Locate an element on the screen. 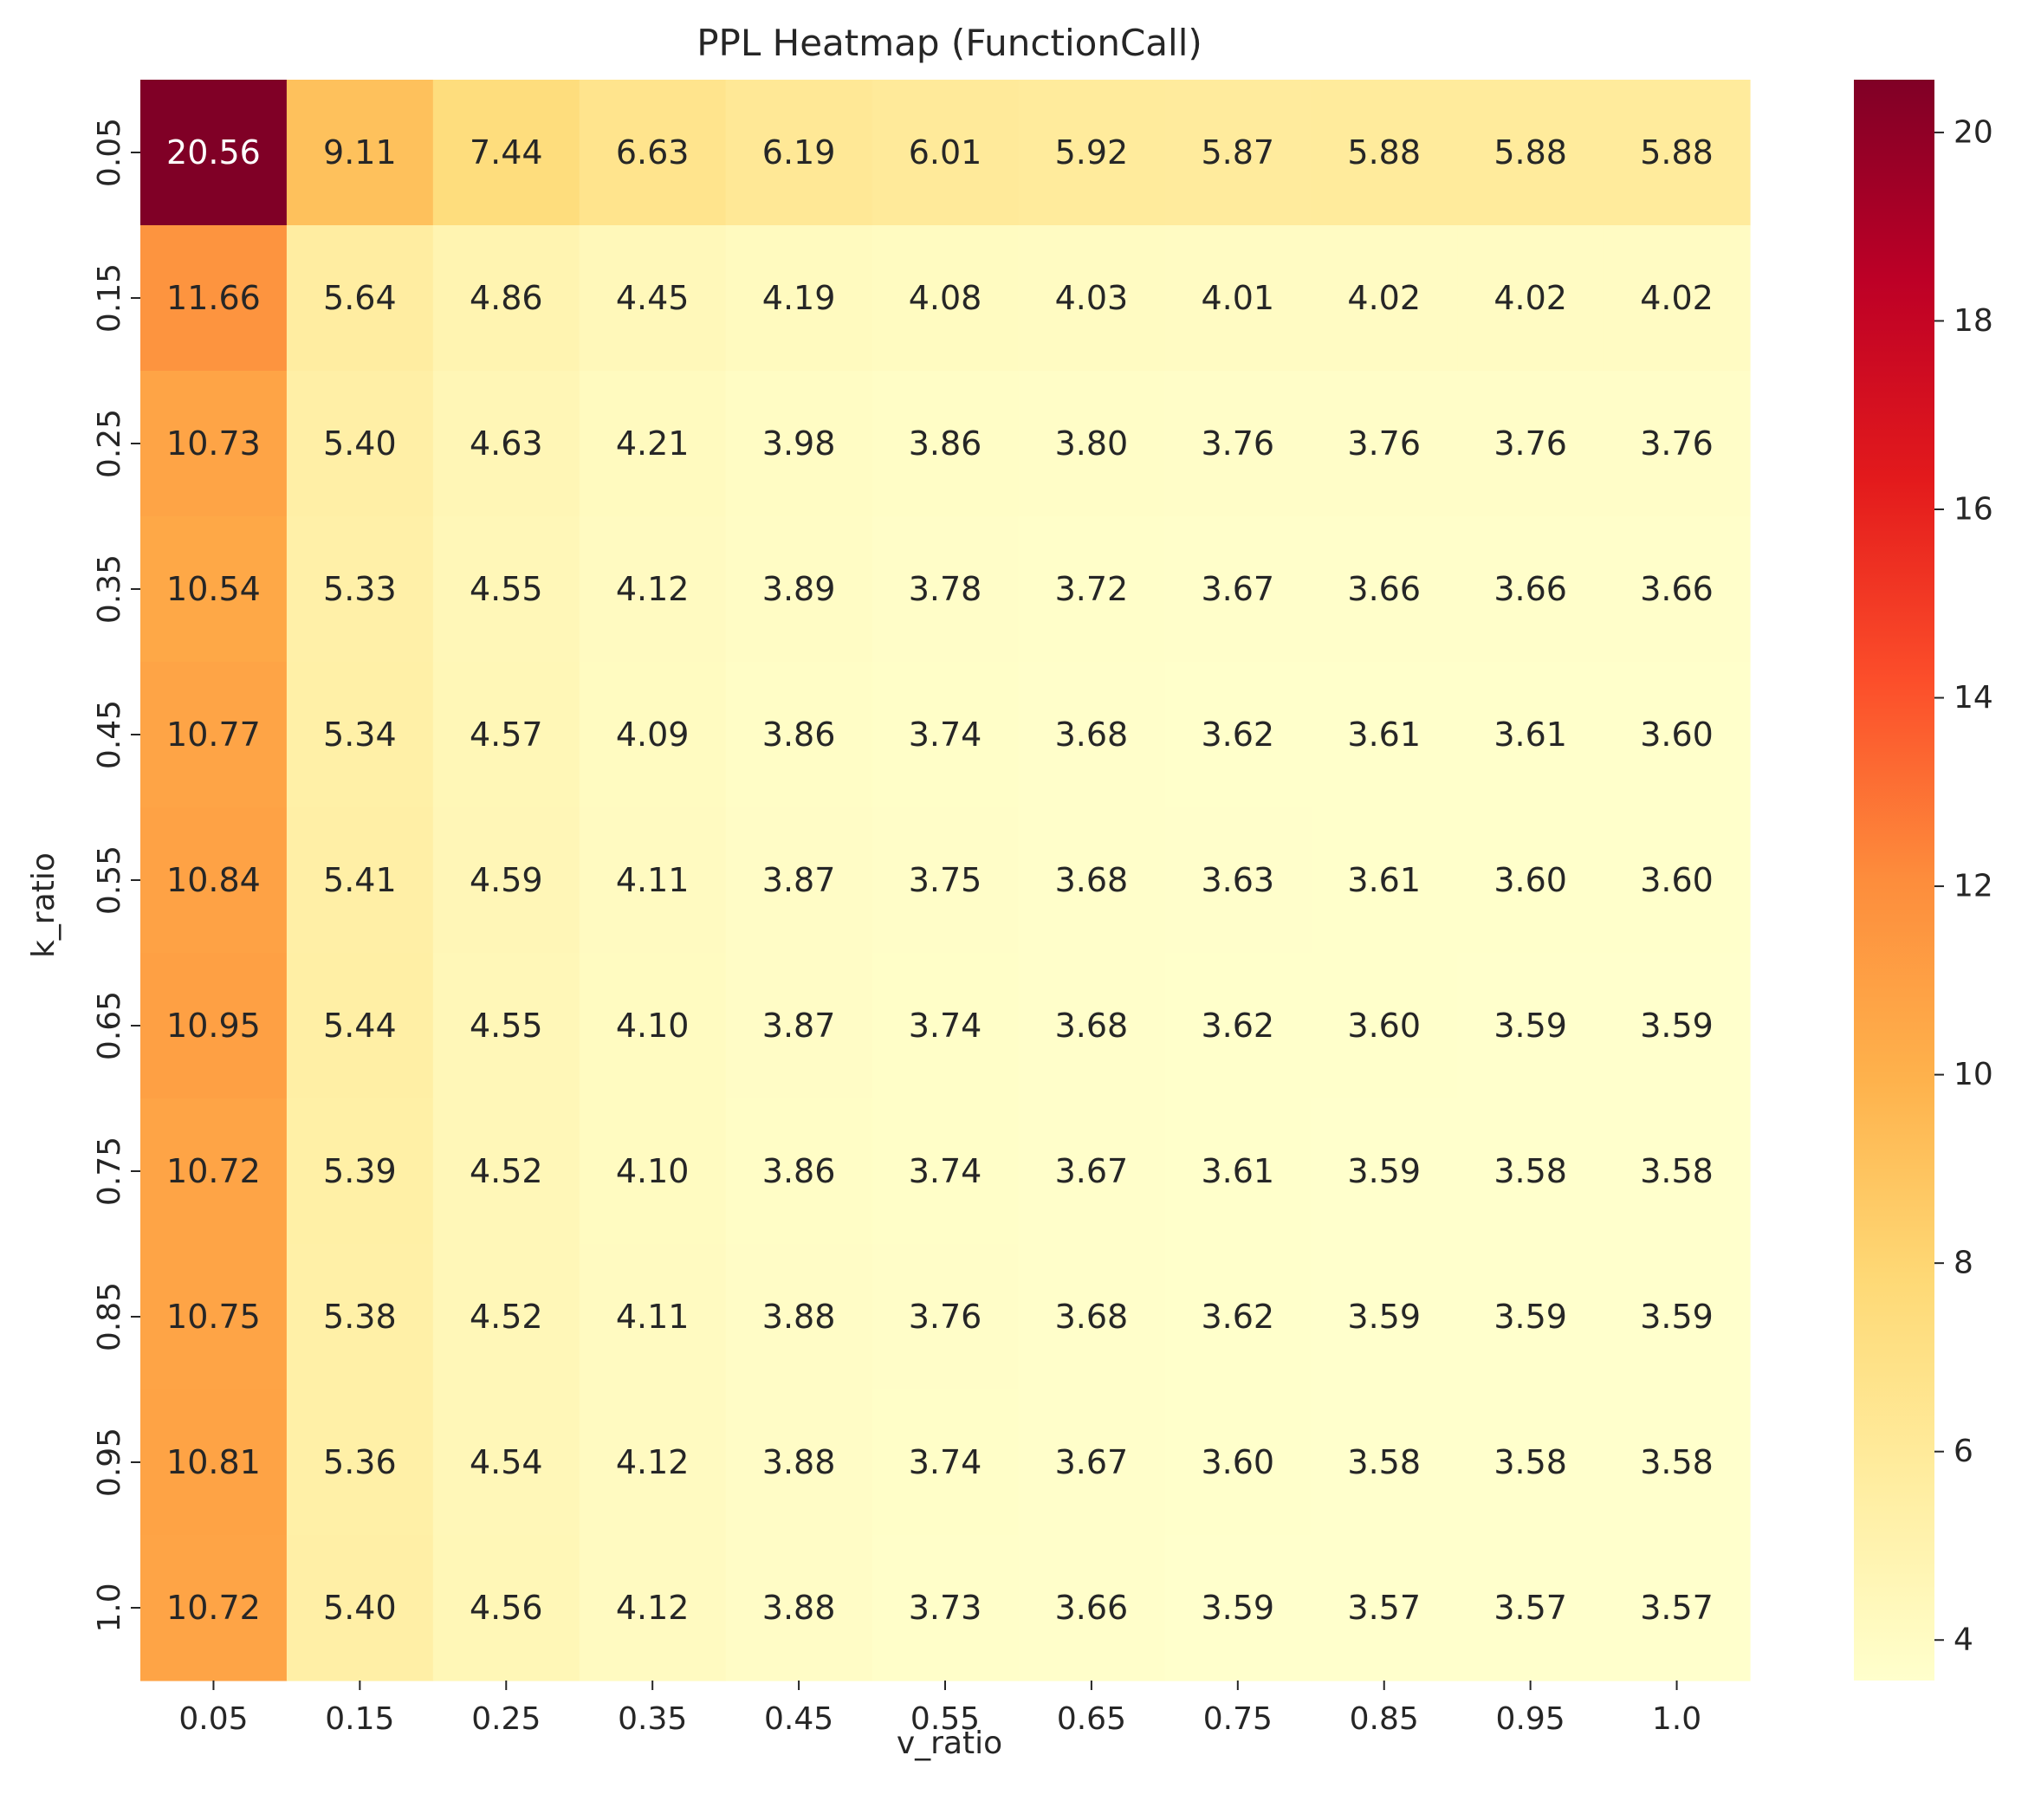 Image resolution: width=2028 pixels, height=1820 pixels. cell-value-label: 3.80 is located at coordinates (1092, 443).